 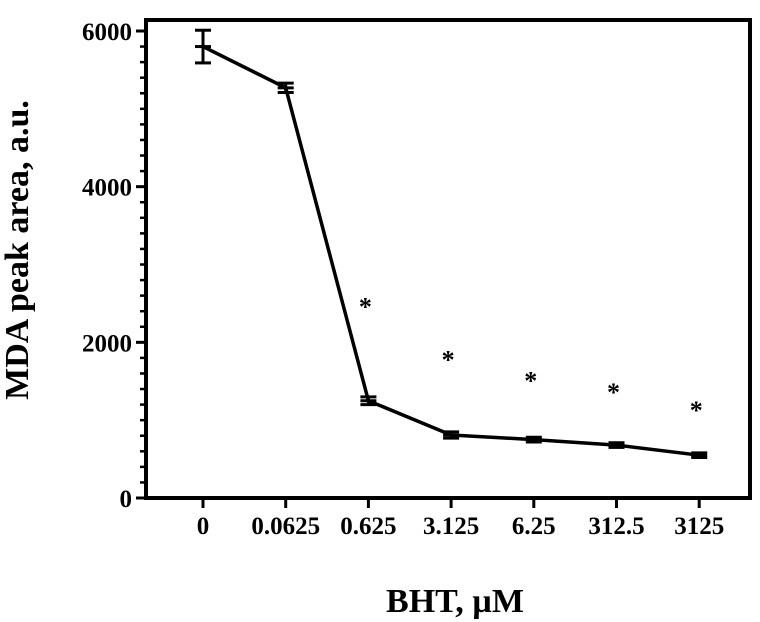 What do you see at coordinates (107, 32) in the screenshot?
I see `y-tick-label: 6000` at bounding box center [107, 32].